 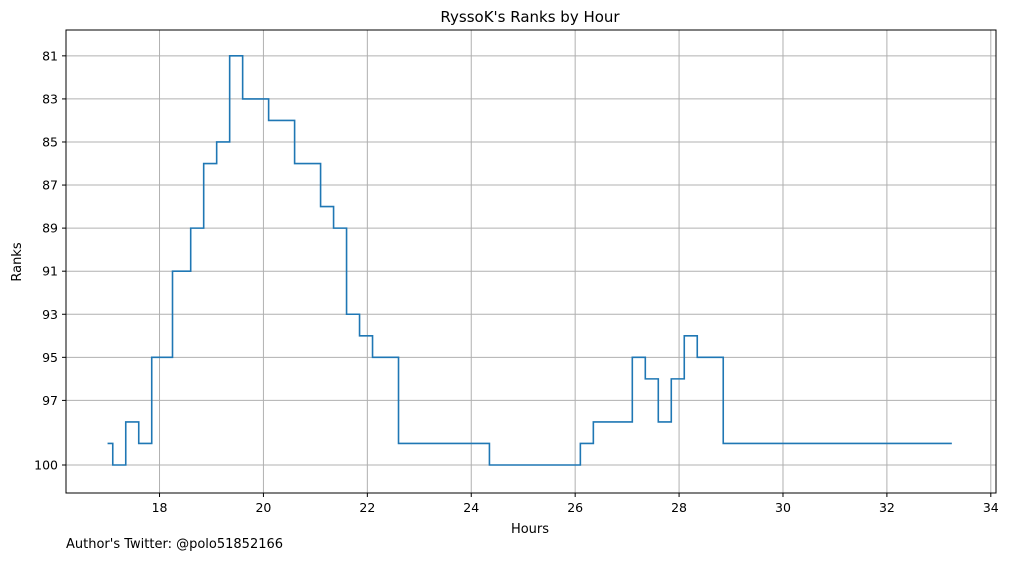 I want to click on x-axis: 18 20 22 24 26 28 30 32 34, so click(x=575, y=504).